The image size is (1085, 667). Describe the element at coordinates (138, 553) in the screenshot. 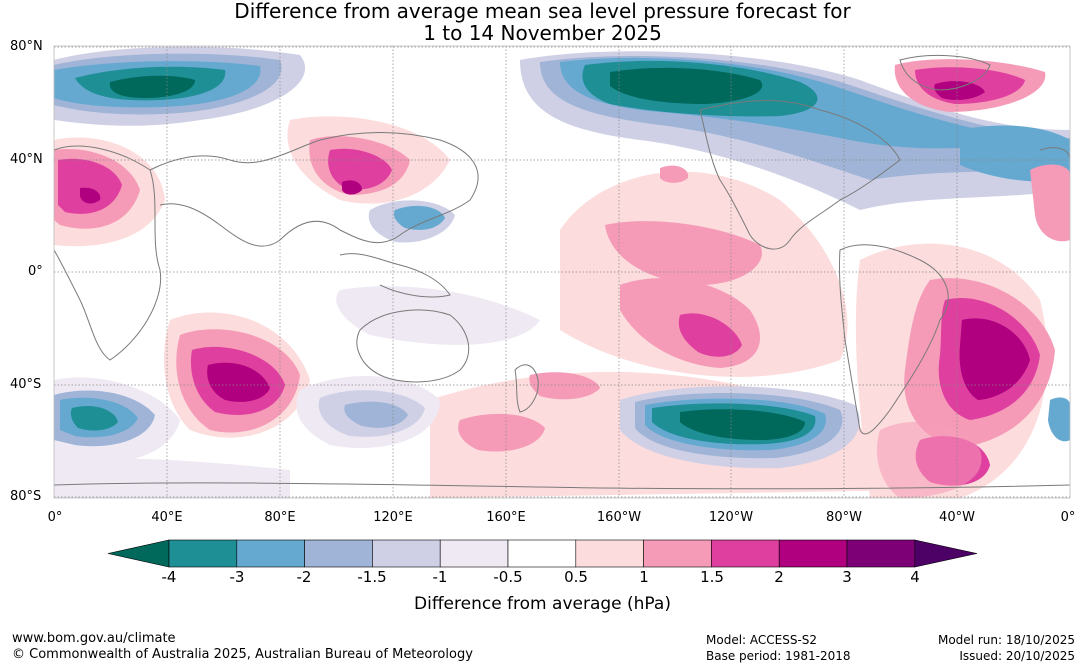

I see `colorbar-extend-low` at that location.